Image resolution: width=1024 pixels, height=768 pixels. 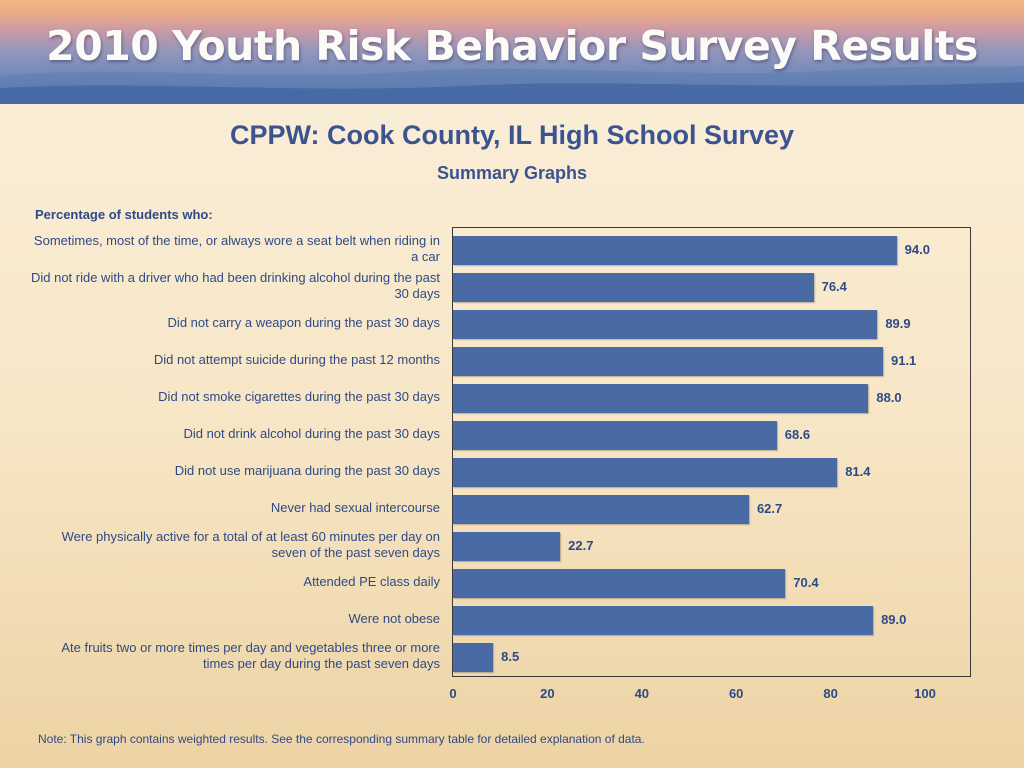 What do you see at coordinates (642, 693) in the screenshot?
I see `x-tick-label: 40` at bounding box center [642, 693].